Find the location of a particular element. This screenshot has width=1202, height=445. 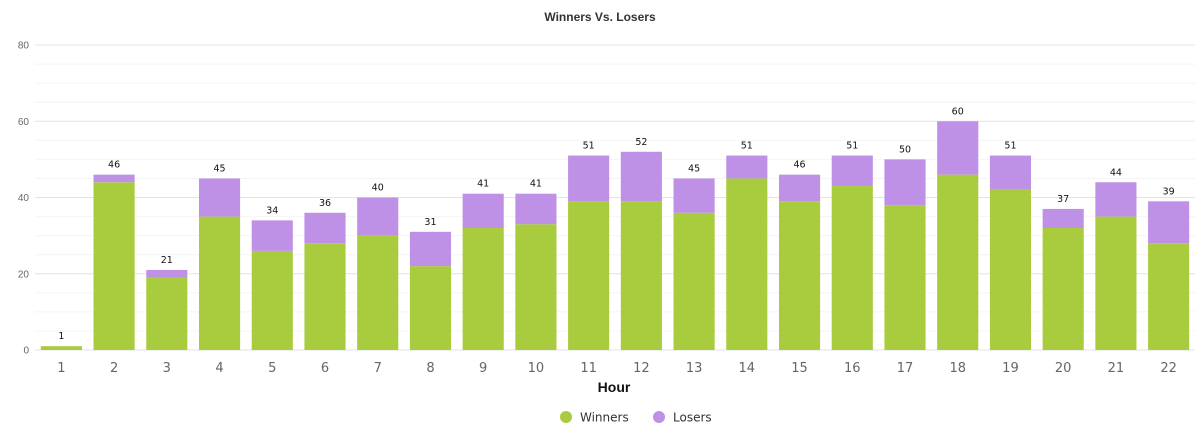

x-tick-label: 9 is located at coordinates (483, 368).